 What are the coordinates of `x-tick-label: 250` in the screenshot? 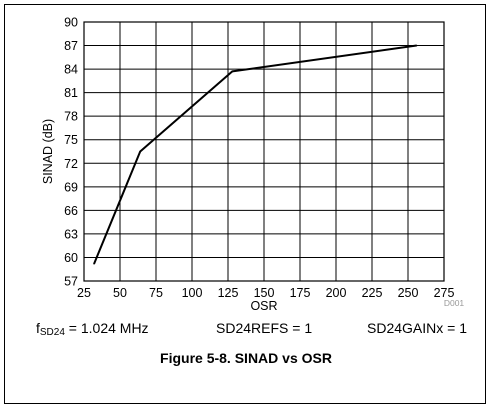 It's located at (408, 293).